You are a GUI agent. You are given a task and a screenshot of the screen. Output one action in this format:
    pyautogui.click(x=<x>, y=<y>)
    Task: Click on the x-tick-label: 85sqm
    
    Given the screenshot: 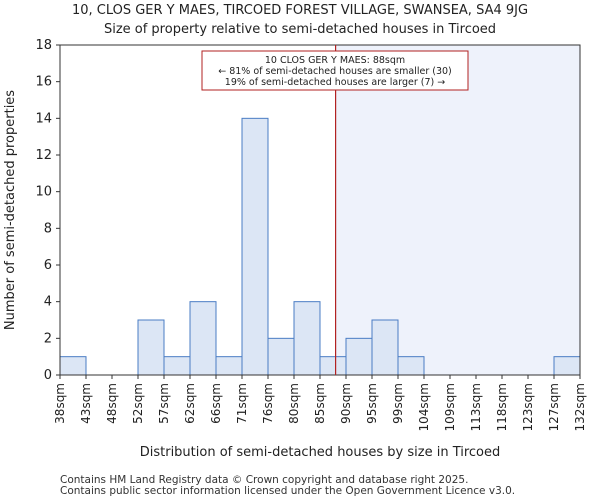 What is the action you would take?
    pyautogui.click(x=320, y=403)
    